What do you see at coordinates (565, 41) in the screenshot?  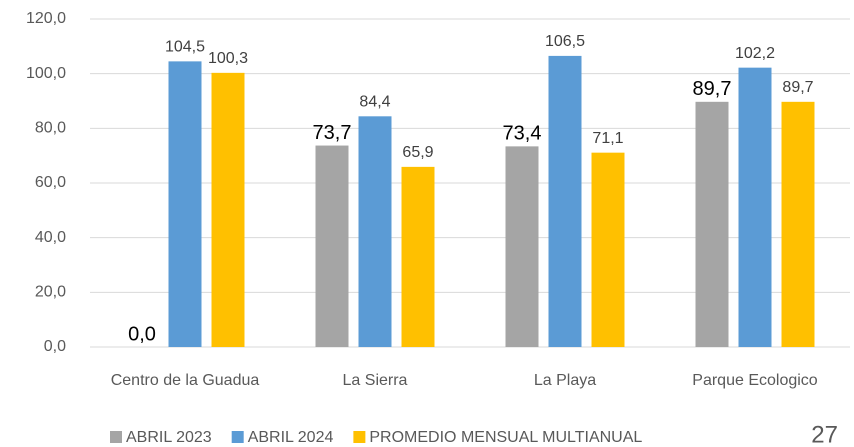 I see `data-label: 106,5` at bounding box center [565, 41].